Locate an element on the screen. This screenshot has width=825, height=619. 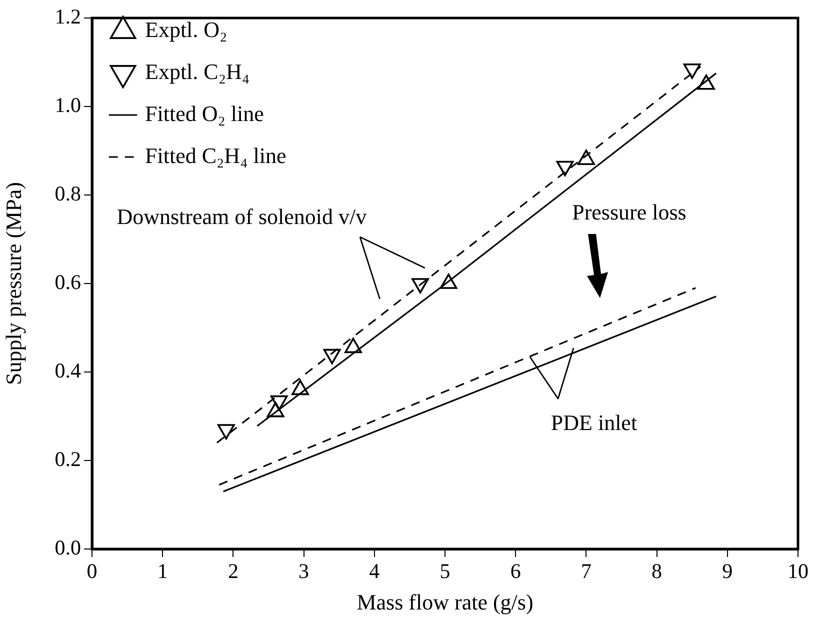
legend-label: Exptl. O₂ is located at coordinates (186, 29).